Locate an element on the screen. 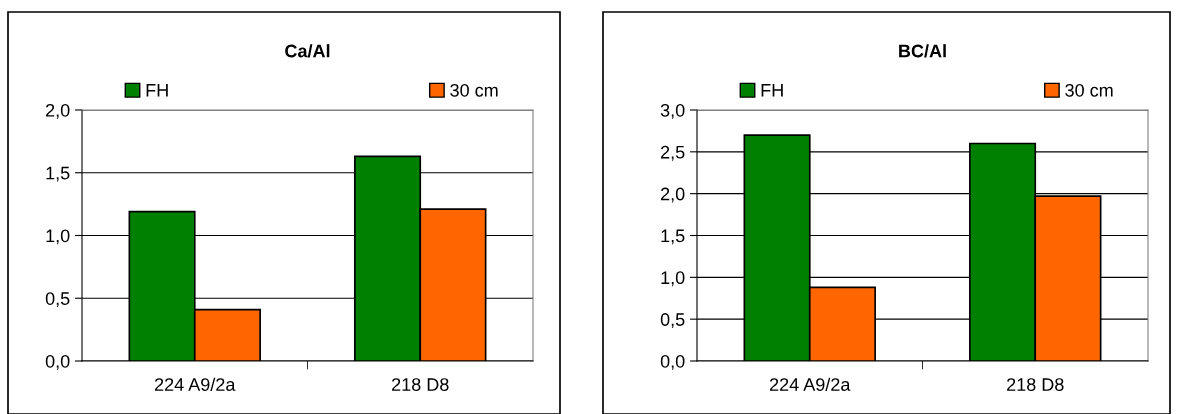 Image resolution: width=1179 pixels, height=414 pixels. chart-title: Ca/Al is located at coordinates (307, 51).